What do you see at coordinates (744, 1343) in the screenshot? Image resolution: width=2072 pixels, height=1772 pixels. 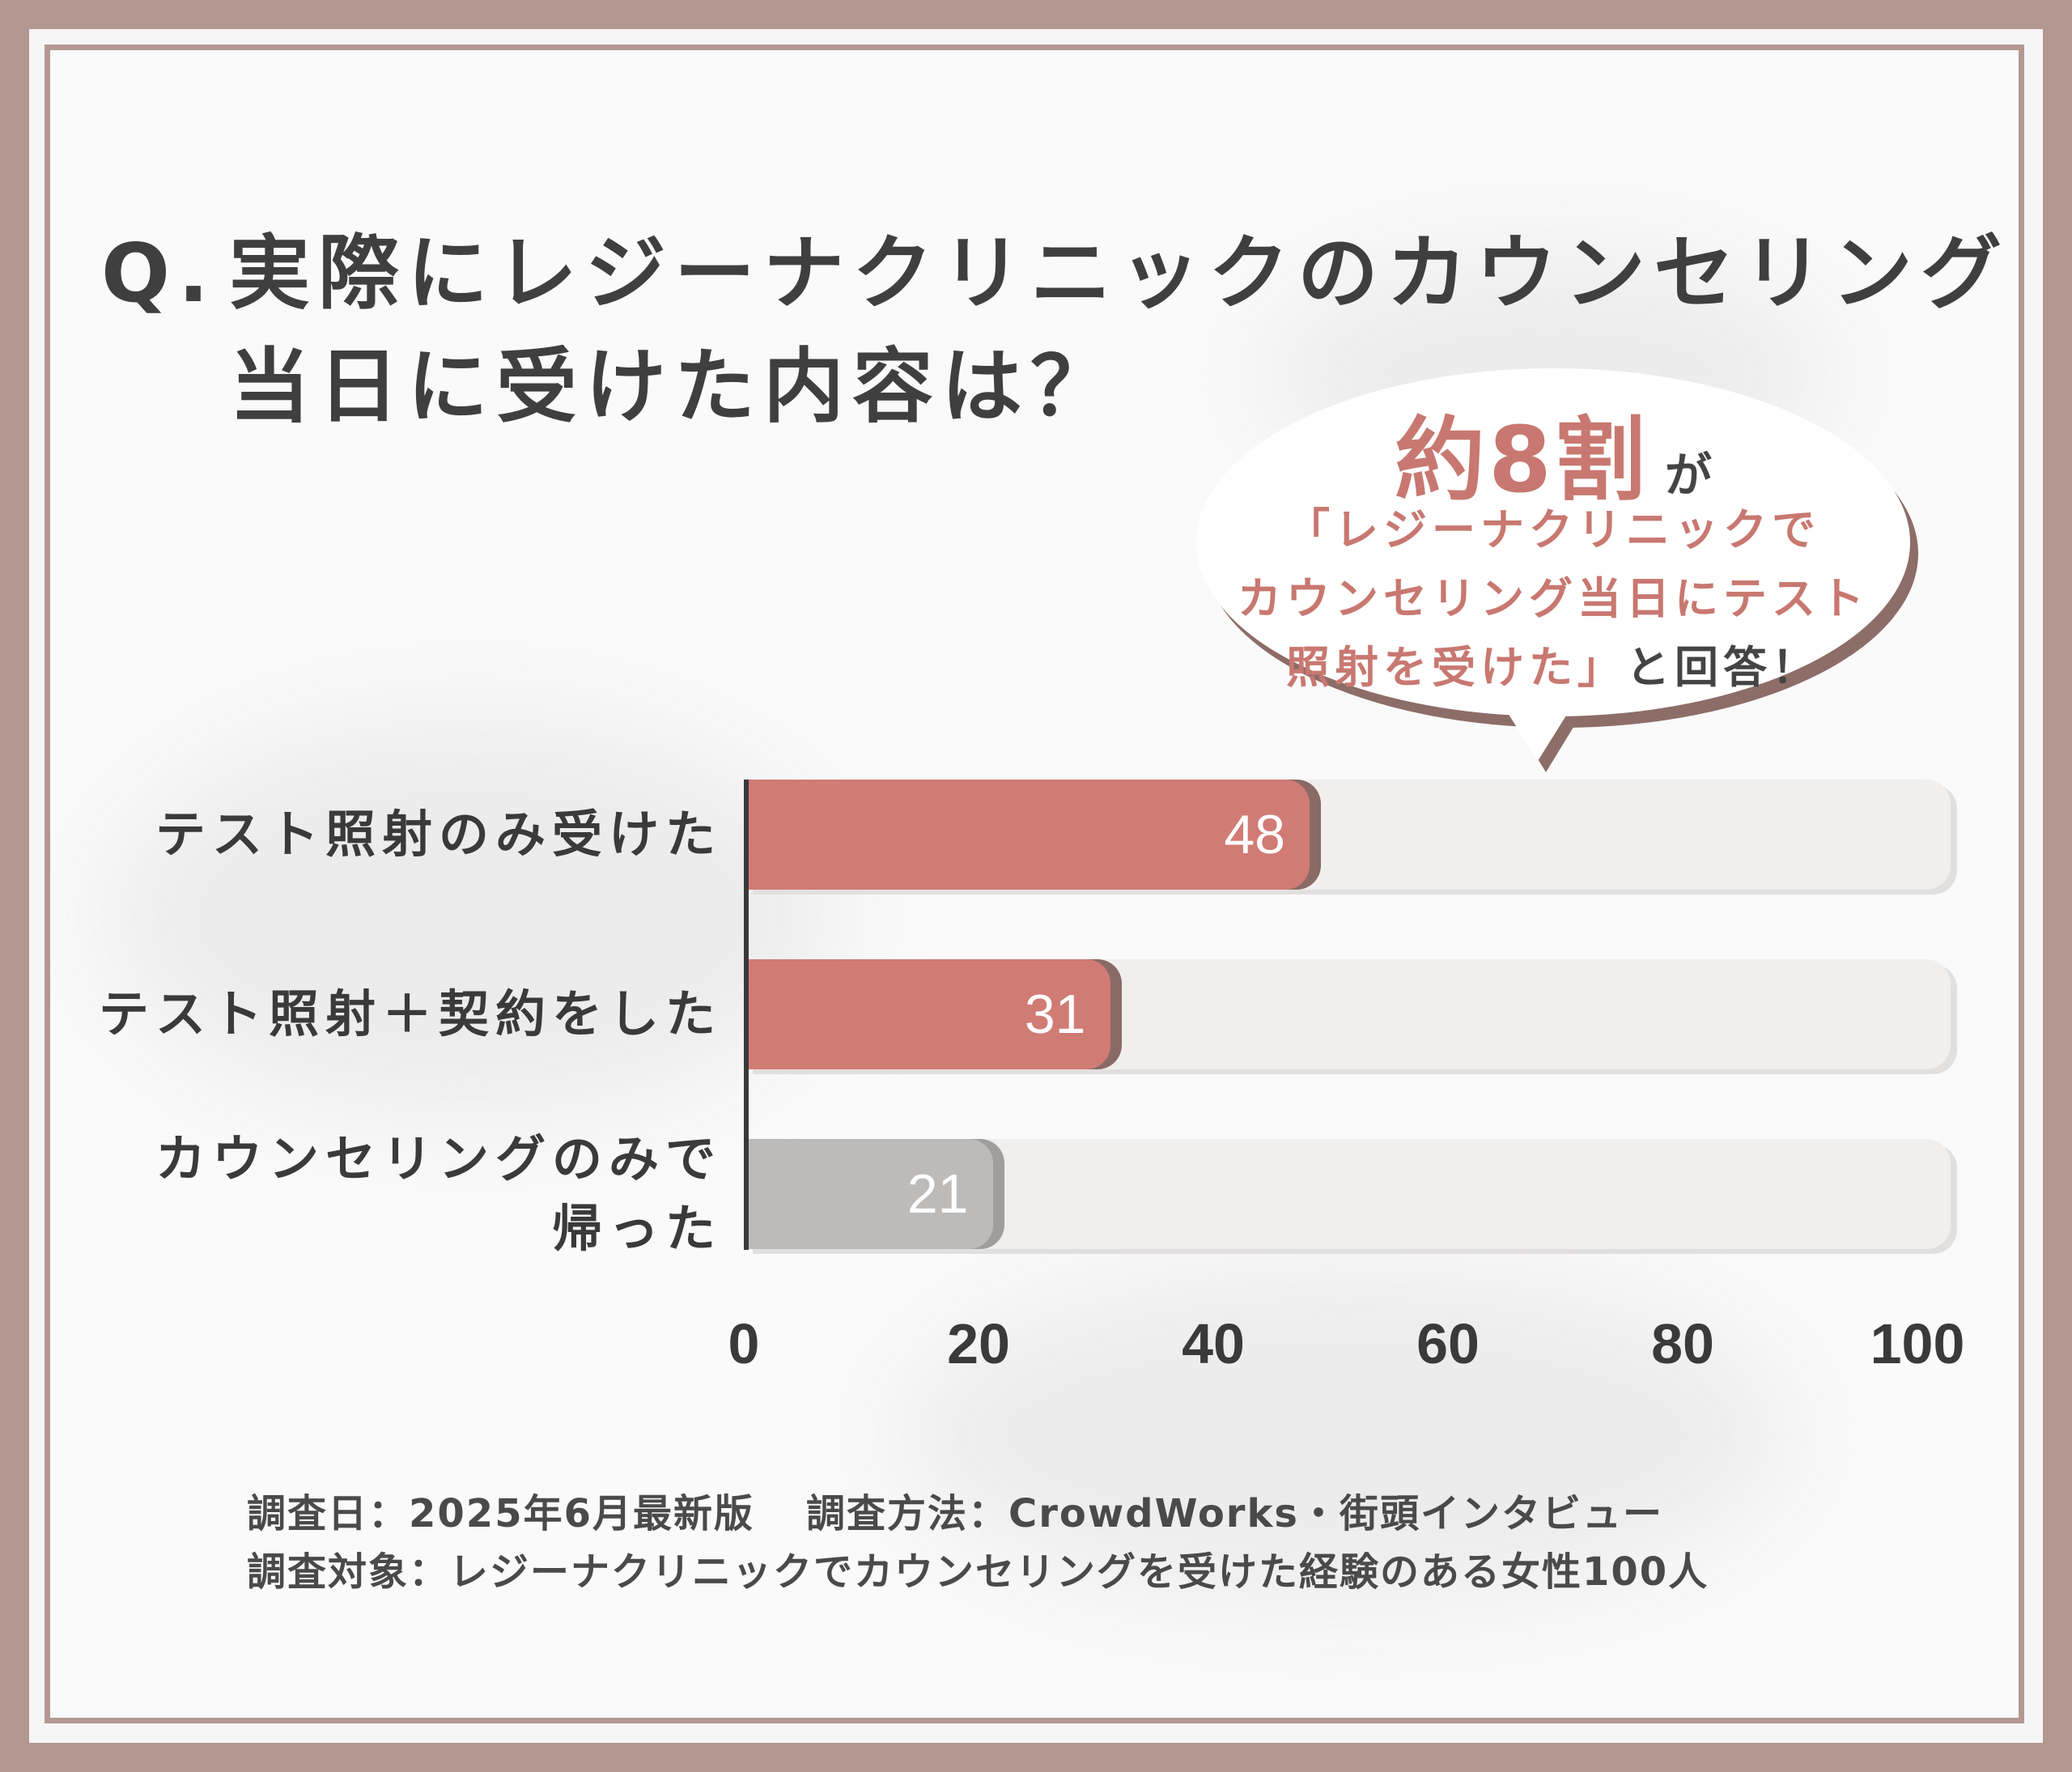 I see `x-tick-label: 0` at bounding box center [744, 1343].